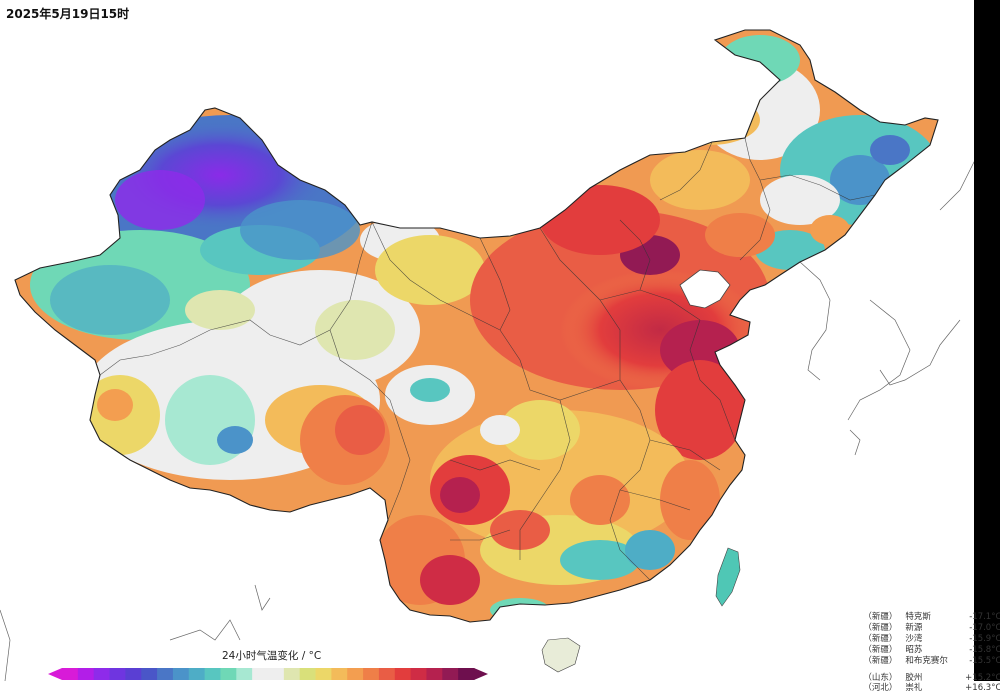 The height and width of the screenshot is (693, 1000). I want to click on station-row-rise-1: （山东） 胶州 +15.2°C, so click(929, 672).